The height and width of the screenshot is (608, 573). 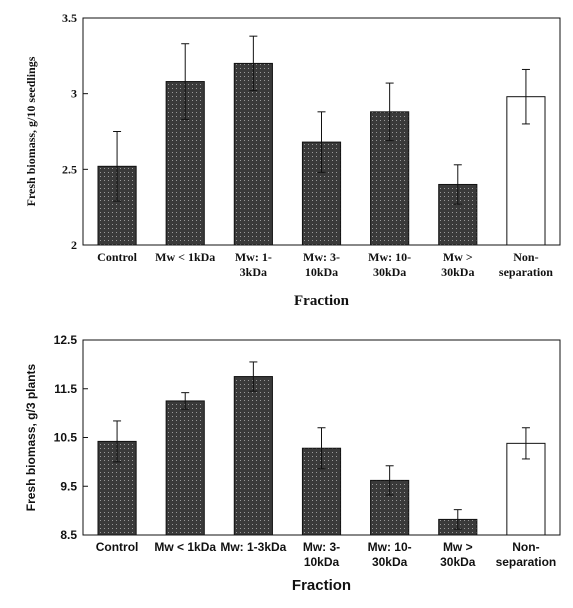 I want to click on x-tick-label: Mw: 1-3kDa, so click(x=253, y=547).